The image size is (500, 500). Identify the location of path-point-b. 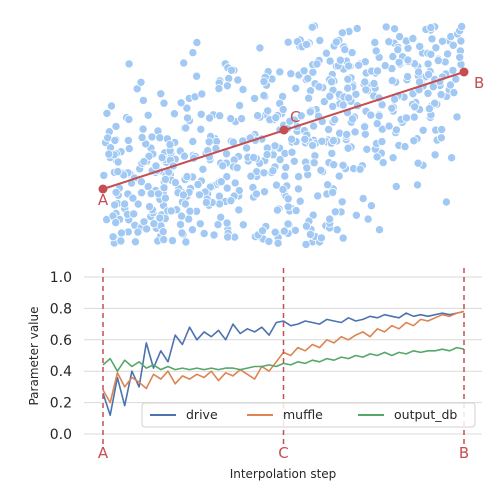
(464, 72).